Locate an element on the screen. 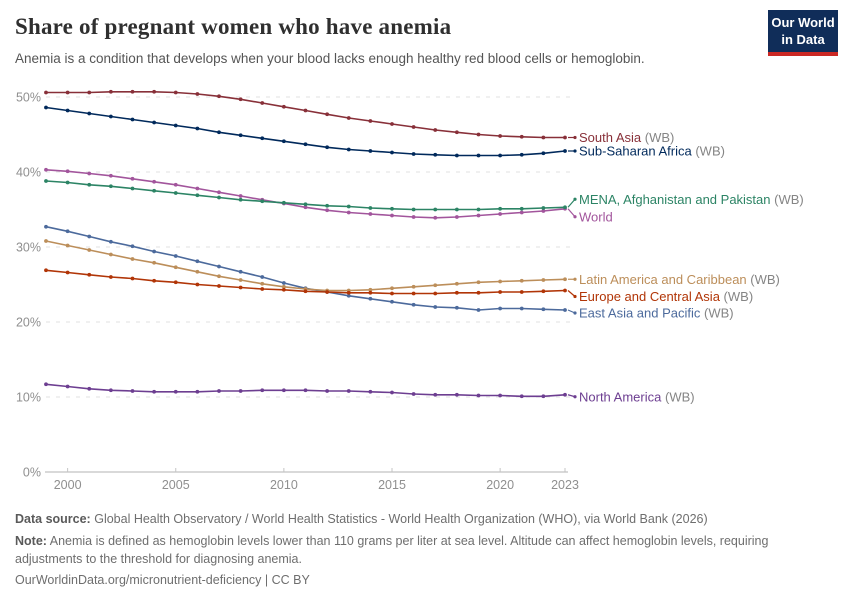 The height and width of the screenshot is (600, 850). x-tick-label: 2023 is located at coordinates (565, 485).